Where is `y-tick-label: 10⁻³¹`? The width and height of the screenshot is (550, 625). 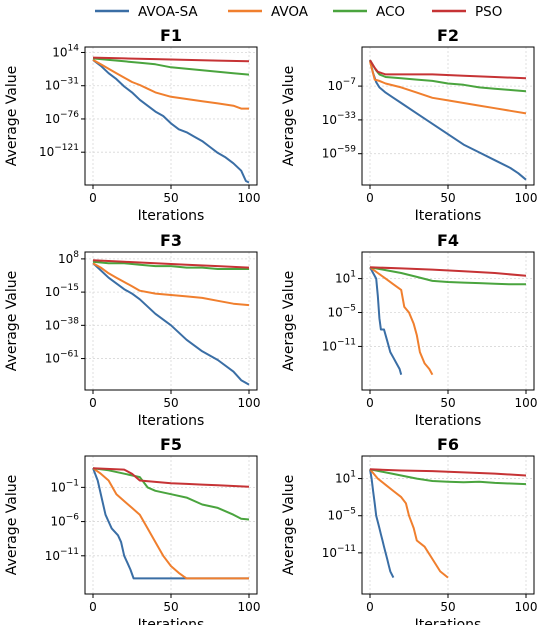
y-tick-label: 10⁻³¹ is located at coordinates (62, 85).